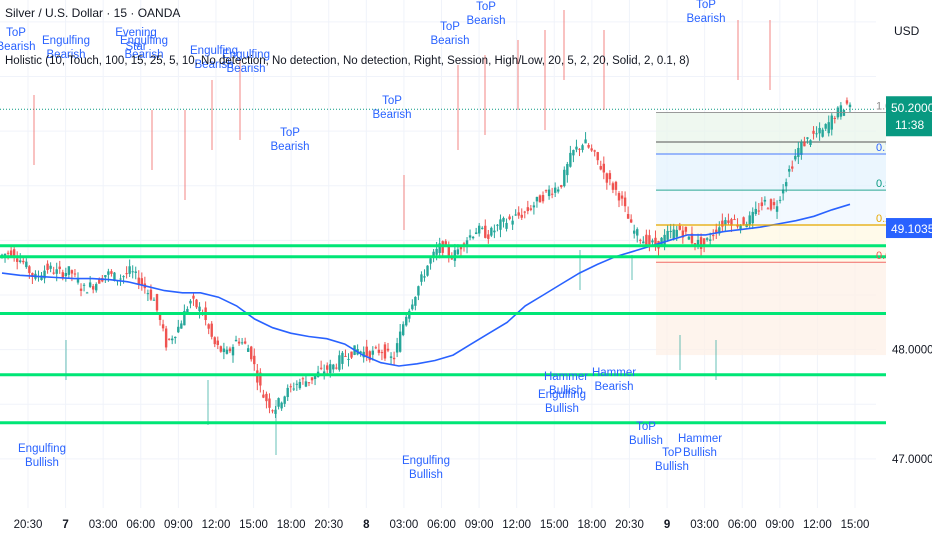 This screenshot has width=932, height=550. What do you see at coordinates (93, 13) in the screenshot?
I see `symbol-title: Silver / U.S. Dollar · 15 · OANDA` at bounding box center [93, 13].